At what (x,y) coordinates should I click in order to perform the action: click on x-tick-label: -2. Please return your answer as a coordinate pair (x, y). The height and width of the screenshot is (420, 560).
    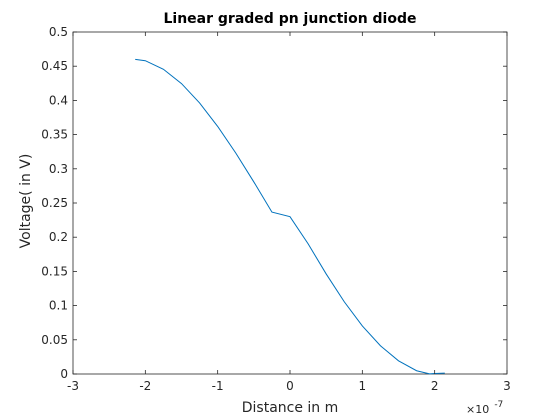
    Looking at the image, I should click on (145, 386).